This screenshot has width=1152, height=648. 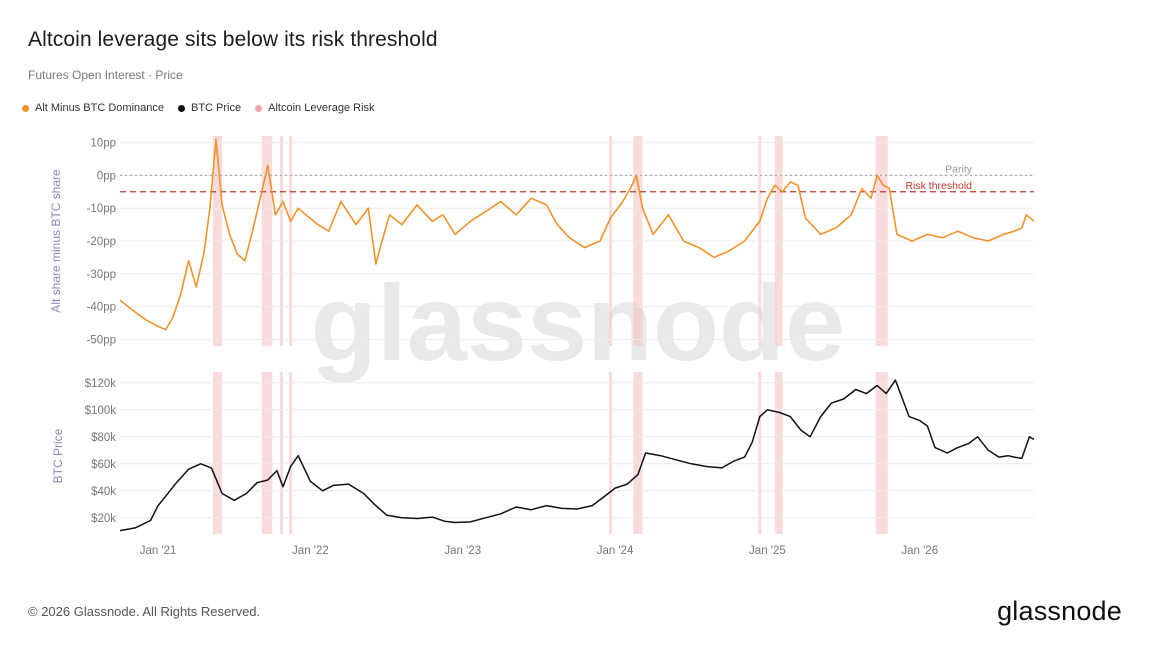 I want to click on xtick-label-5: Jan '26, so click(x=919, y=551).